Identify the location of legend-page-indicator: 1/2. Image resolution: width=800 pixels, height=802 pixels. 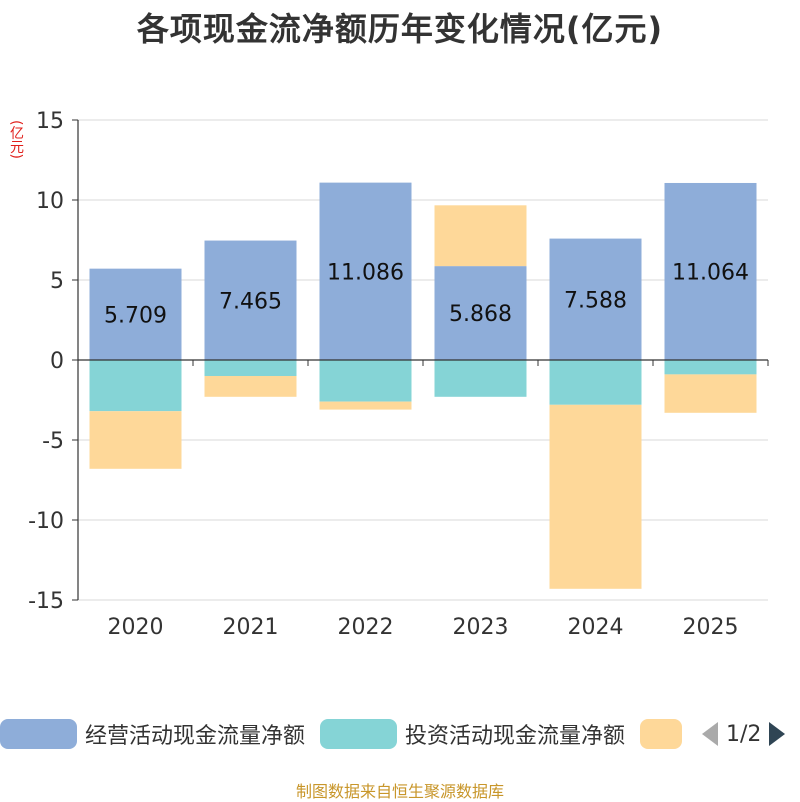
(744, 734).